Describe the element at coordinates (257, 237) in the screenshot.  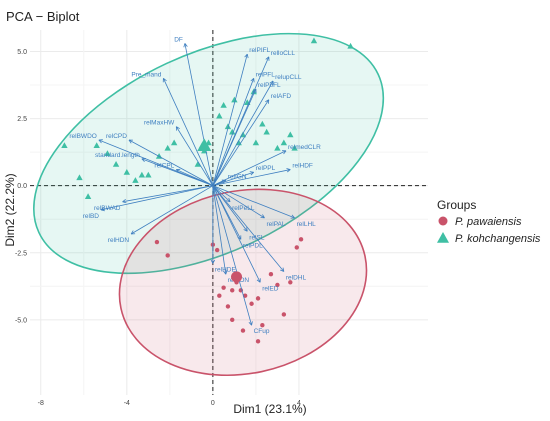
I see `arrow-label: relSL` at that location.